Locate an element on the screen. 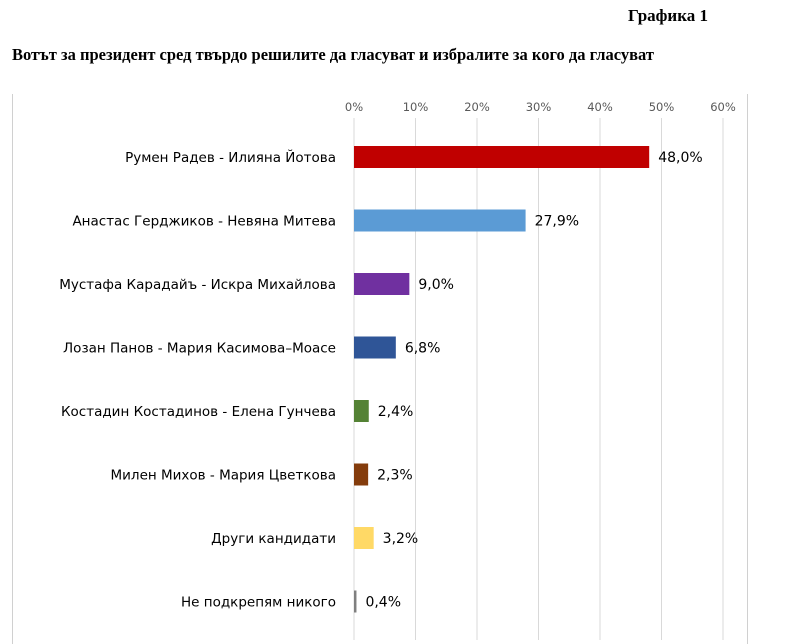 The width and height of the screenshot is (790, 644). category-label: Милен Михов - Мария Цветкова is located at coordinates (223, 476).